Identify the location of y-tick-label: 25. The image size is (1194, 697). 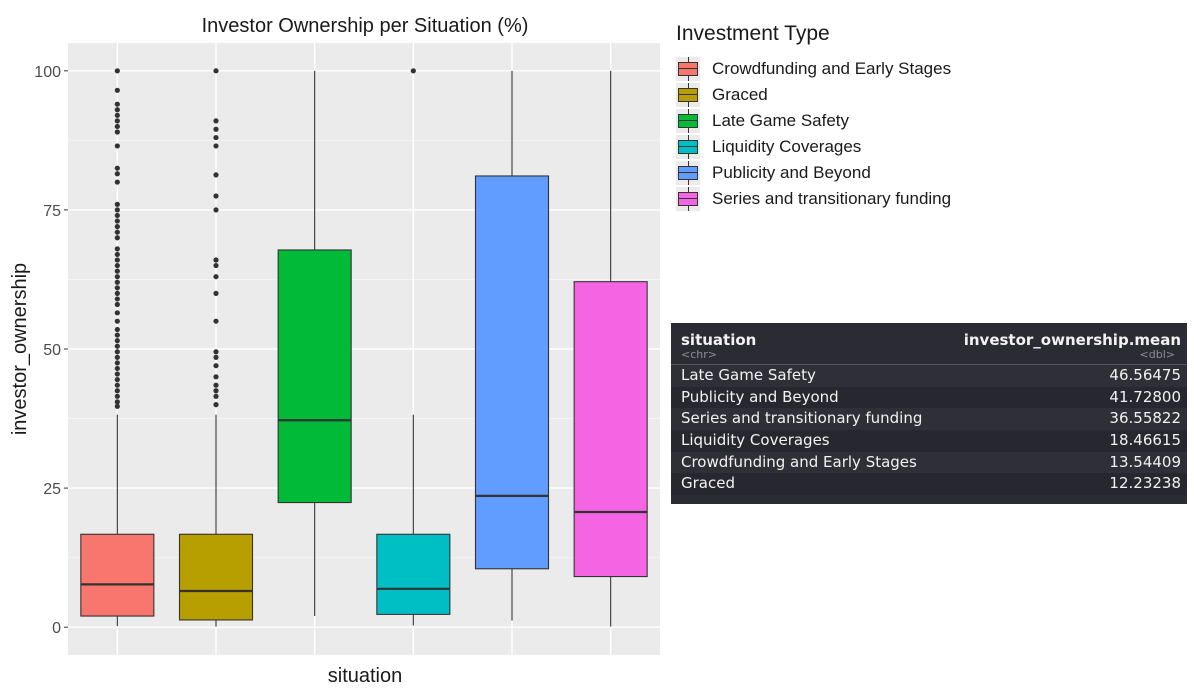
(52, 489).